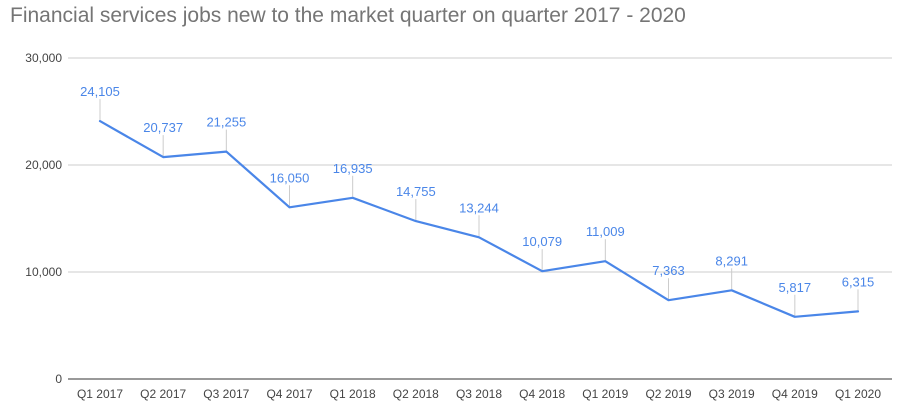  Describe the element at coordinates (731, 260) in the screenshot. I see `data-label: 8,291` at that location.